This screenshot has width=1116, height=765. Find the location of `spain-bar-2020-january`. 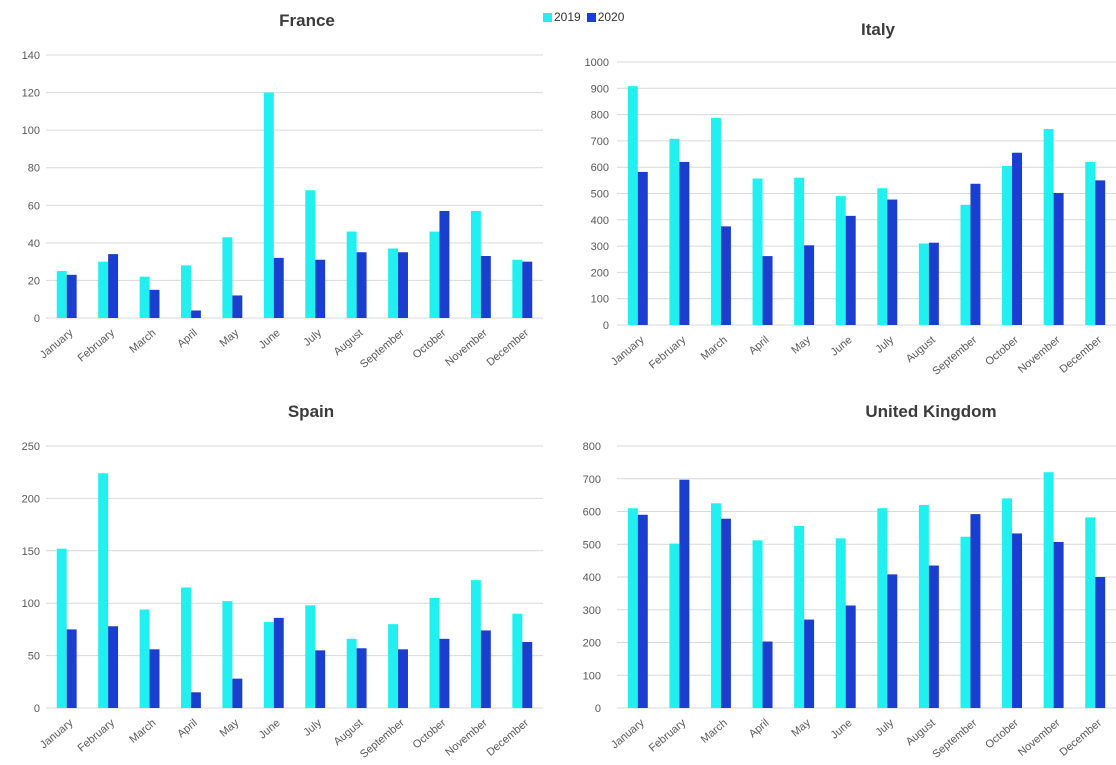

spain-bar-2020-january is located at coordinates (71, 668).